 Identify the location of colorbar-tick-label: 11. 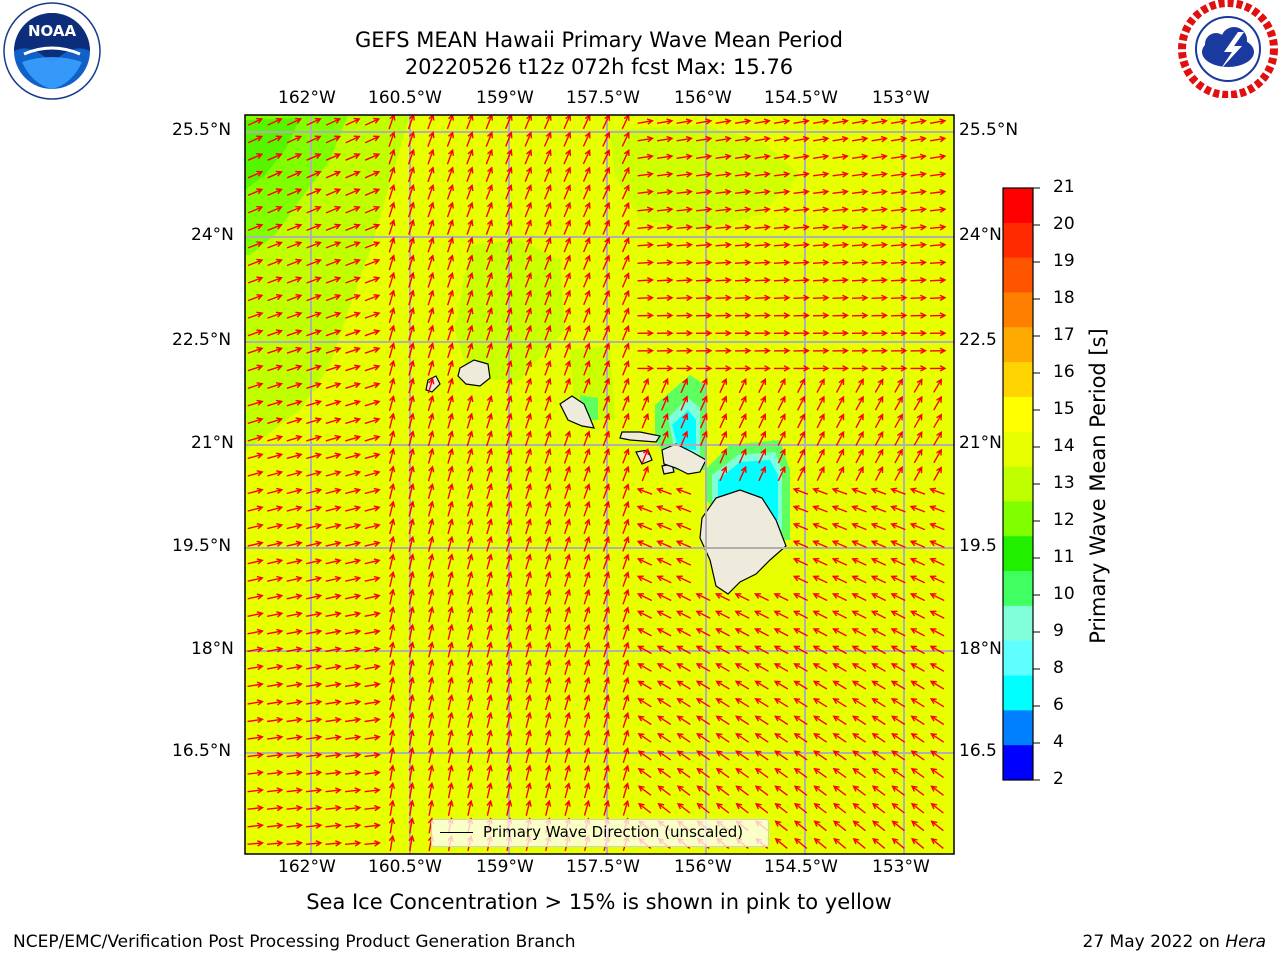
(1064, 557).